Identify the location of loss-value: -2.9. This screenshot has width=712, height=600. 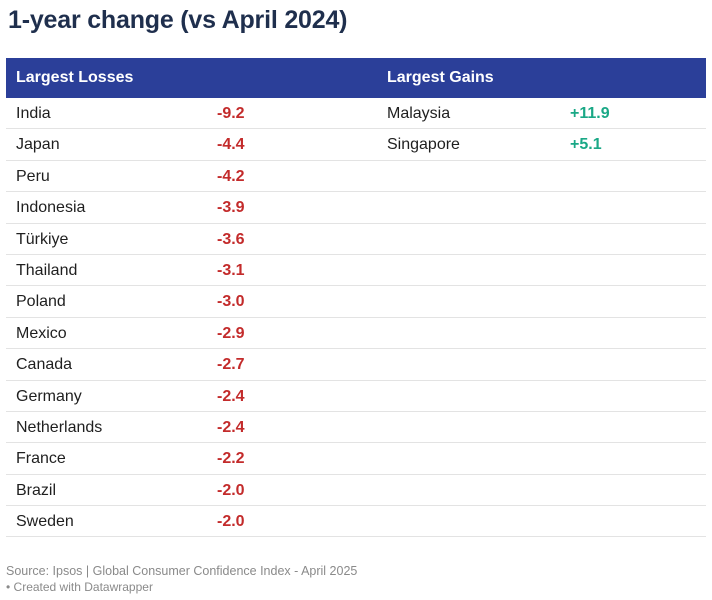
(231, 333).